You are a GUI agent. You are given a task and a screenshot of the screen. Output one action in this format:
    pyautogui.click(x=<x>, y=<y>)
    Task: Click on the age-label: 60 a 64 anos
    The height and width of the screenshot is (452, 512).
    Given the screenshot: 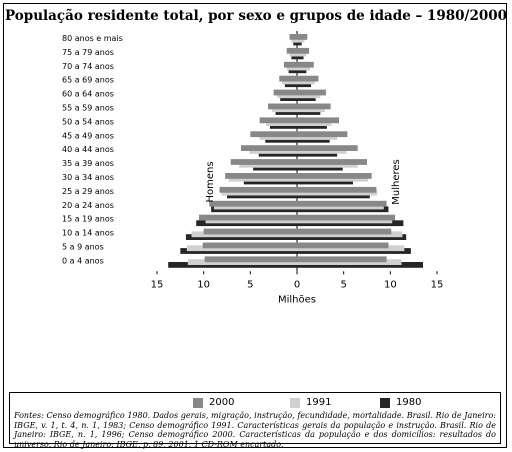 What is the action you would take?
    pyautogui.click(x=88, y=94)
    